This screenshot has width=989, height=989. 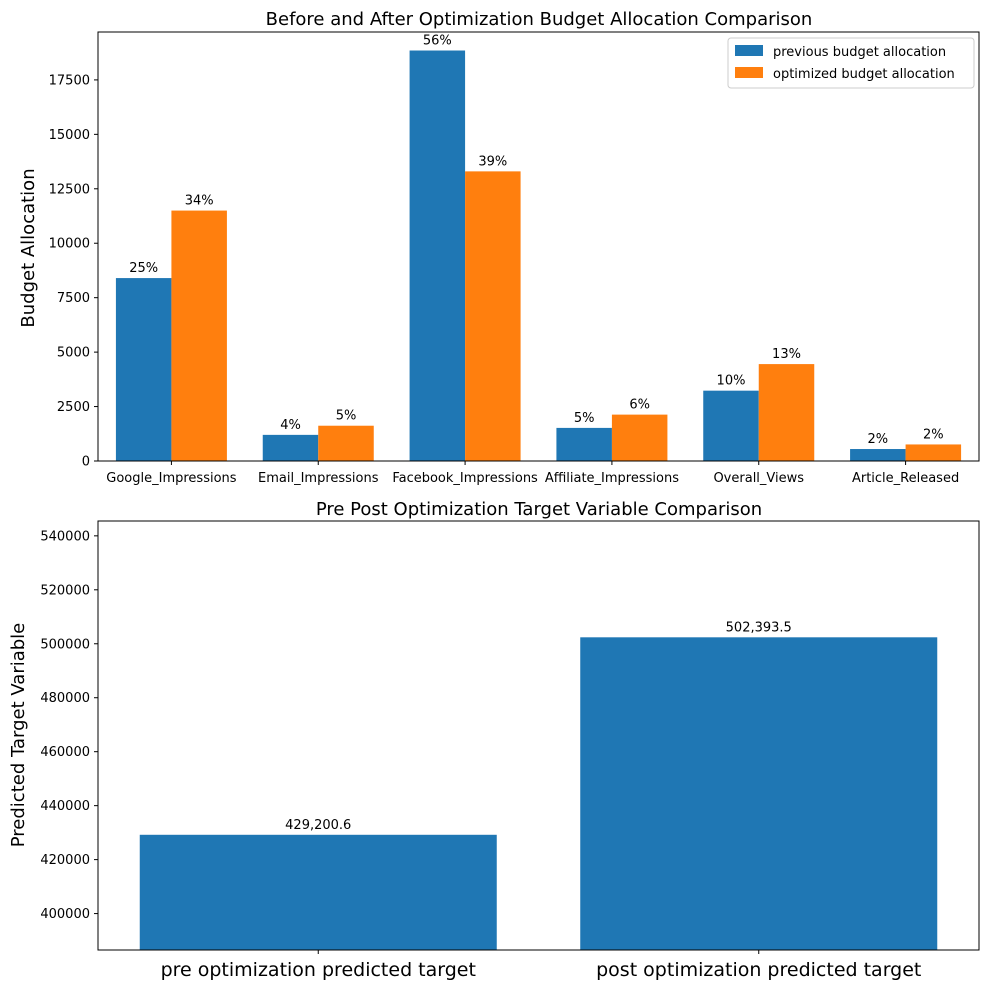 What do you see at coordinates (69, 244) in the screenshot?
I see `y-tick-label-10000: 10000` at bounding box center [69, 244].